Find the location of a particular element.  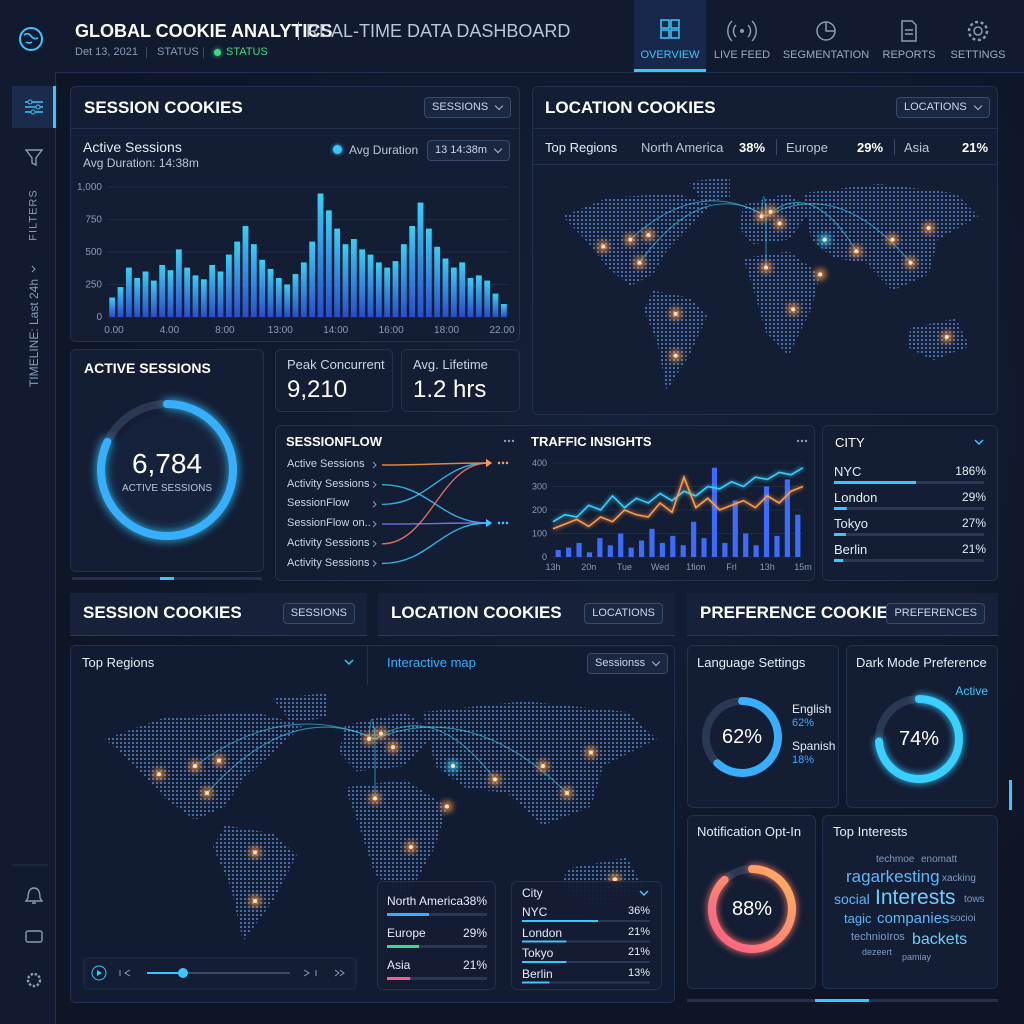

sidebar-icons is located at coordinates (30, 543).